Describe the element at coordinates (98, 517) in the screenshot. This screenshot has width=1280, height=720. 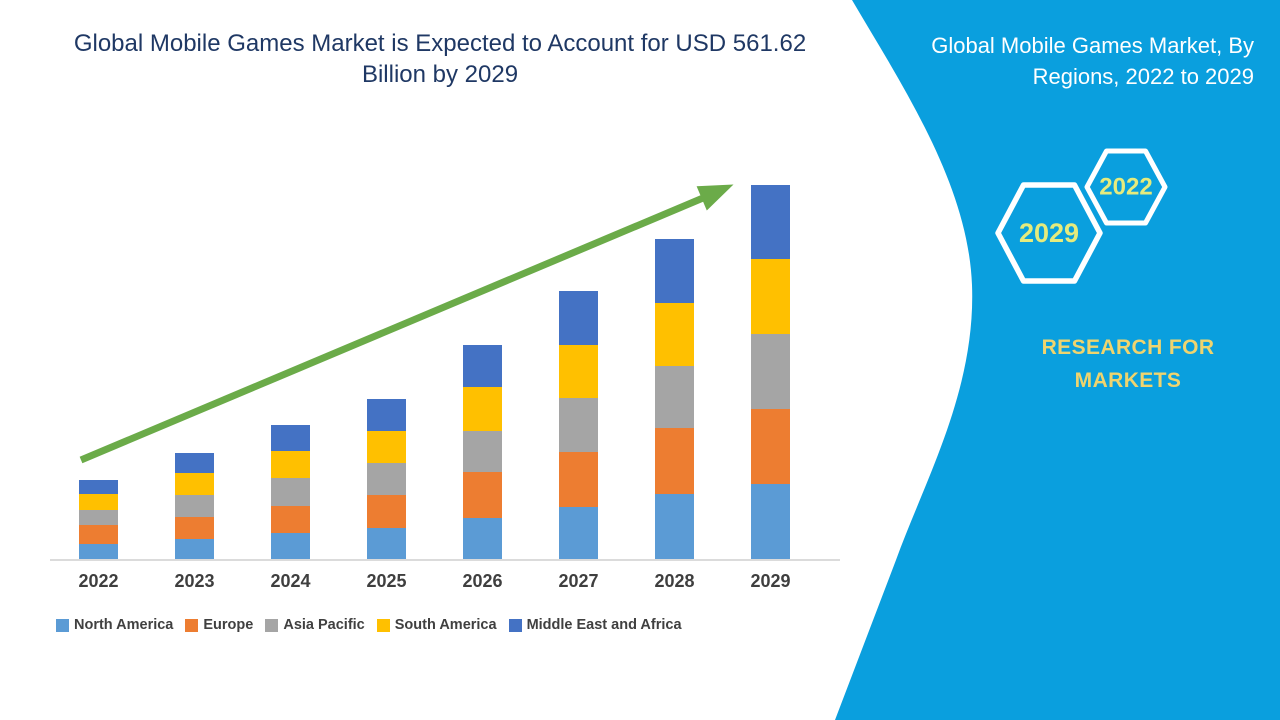
I see `bar-2022-segment-asia-pacific` at that location.